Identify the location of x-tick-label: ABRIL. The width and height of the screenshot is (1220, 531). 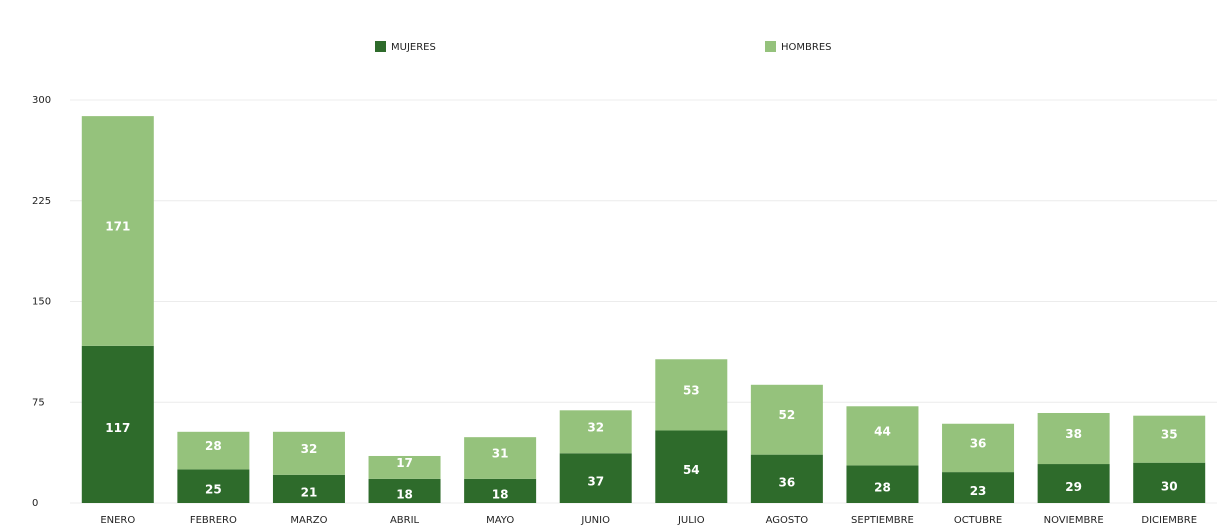
(405, 520).